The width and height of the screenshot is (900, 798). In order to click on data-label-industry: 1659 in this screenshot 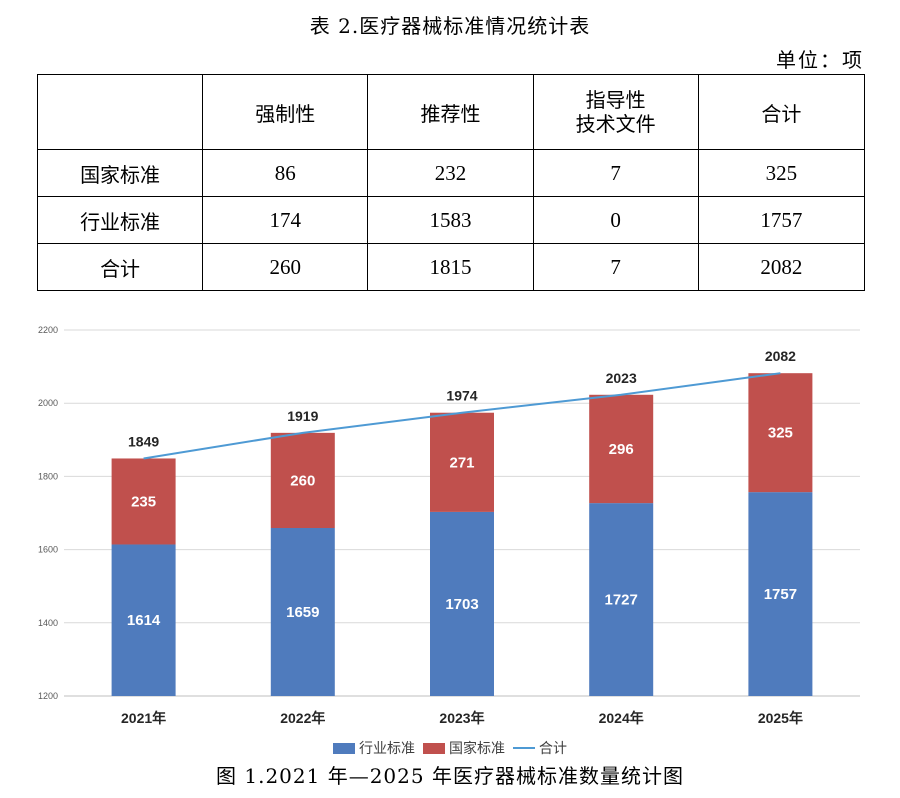, I will do `click(302, 612)`.